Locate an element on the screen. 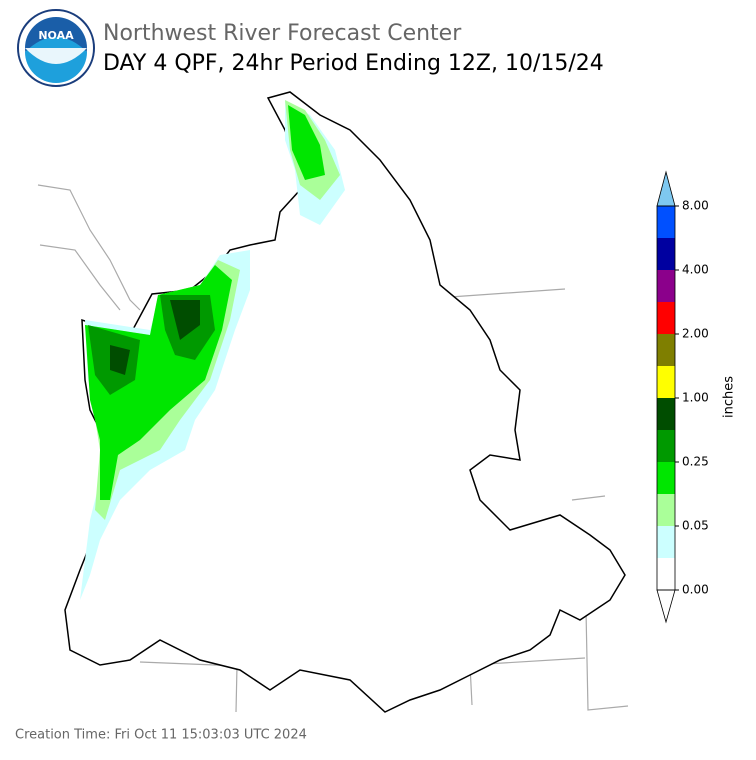  logo: NOAA is located at coordinates (56, 48).